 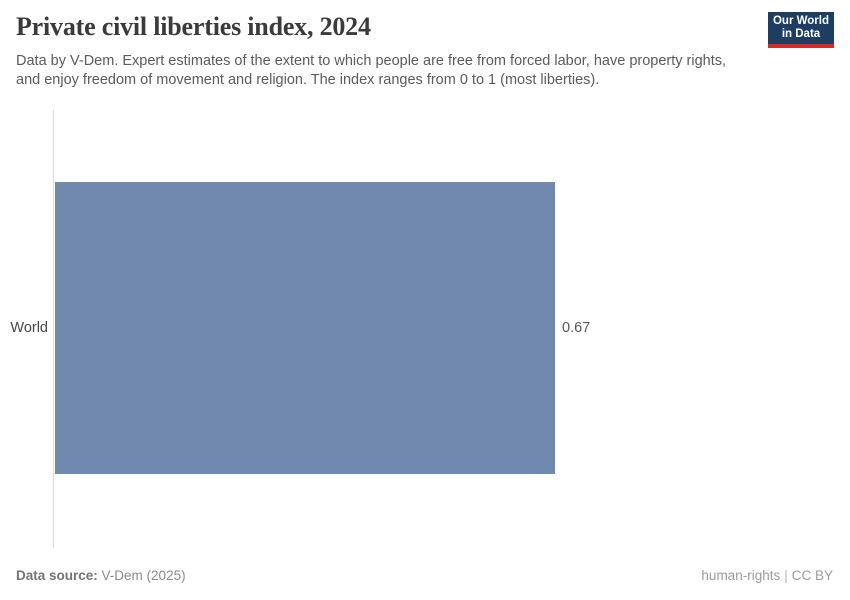 I want to click on data-source-value: V-Dem (2025), so click(x=143, y=575).